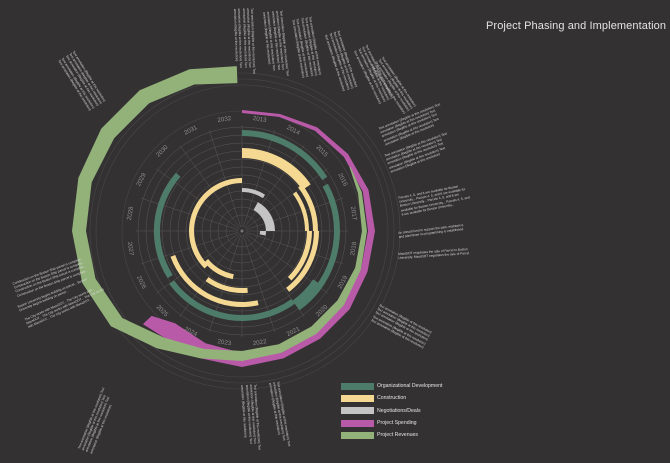  Describe the element at coordinates (294, 130) in the screenshot. I see `year-label: 2014` at that location.